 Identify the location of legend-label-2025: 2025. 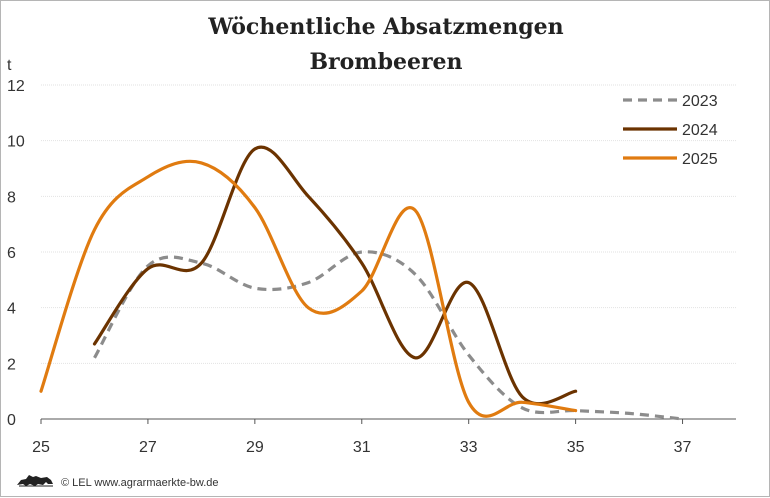
(700, 159).